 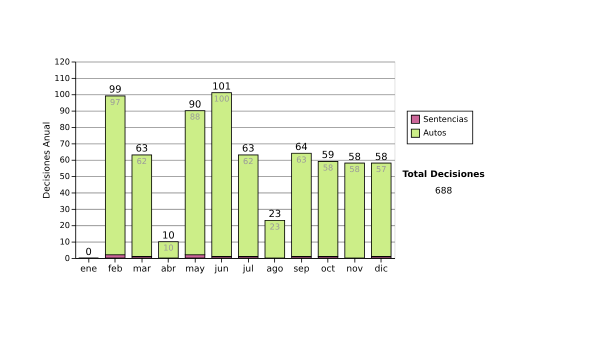 I want to click on x-tick-label: jul, so click(x=248, y=269).